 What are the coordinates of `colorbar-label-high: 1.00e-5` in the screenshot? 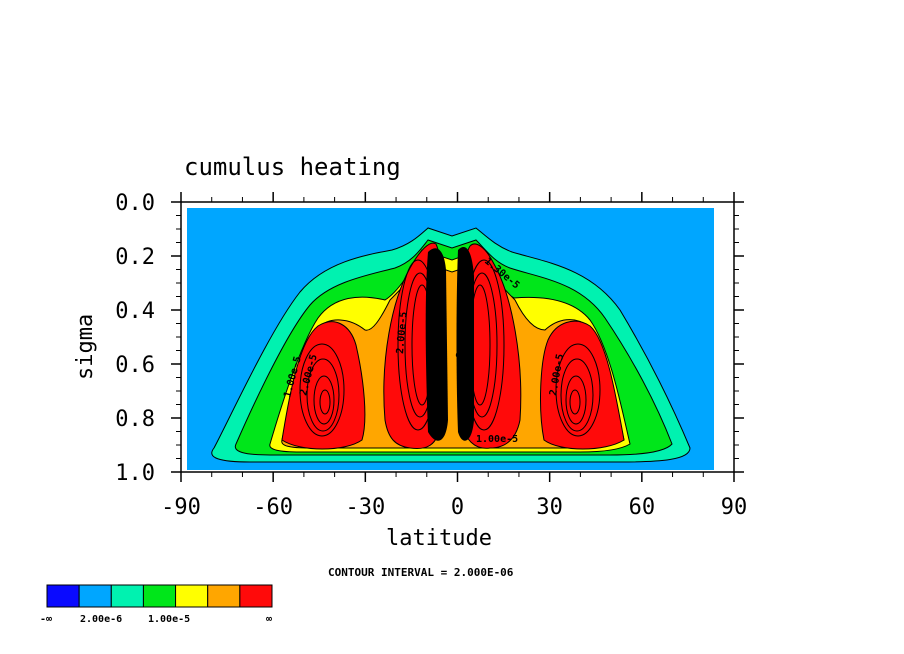 It's located at (169, 619).